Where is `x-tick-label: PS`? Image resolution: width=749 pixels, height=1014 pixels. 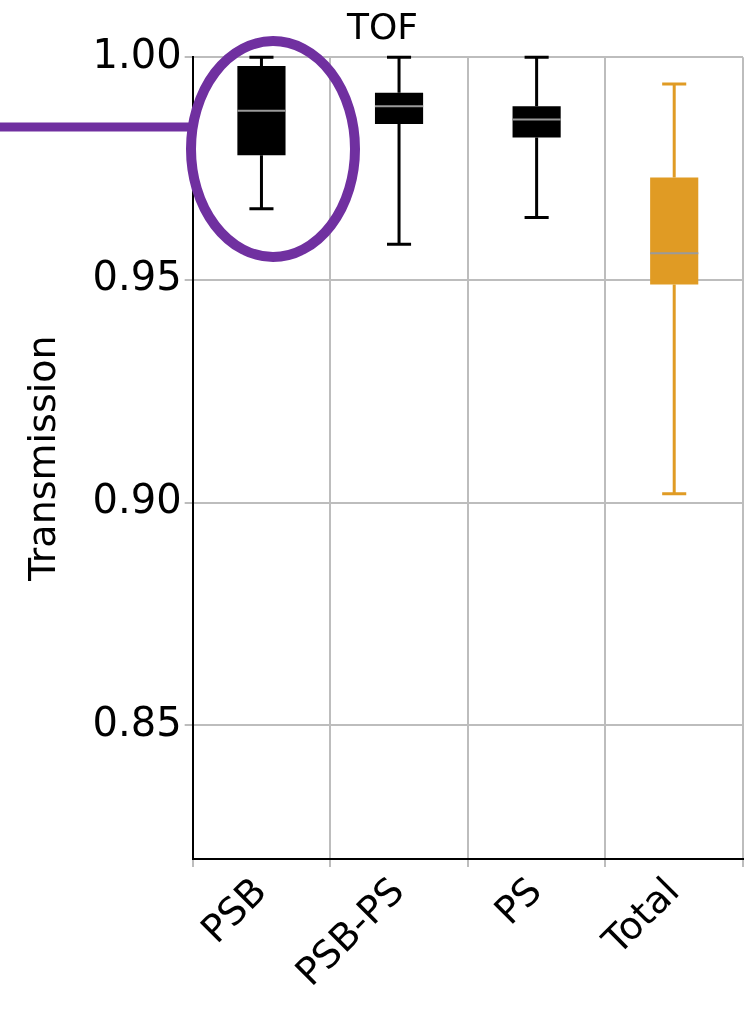 x-tick-label: PS is located at coordinates (517, 900).